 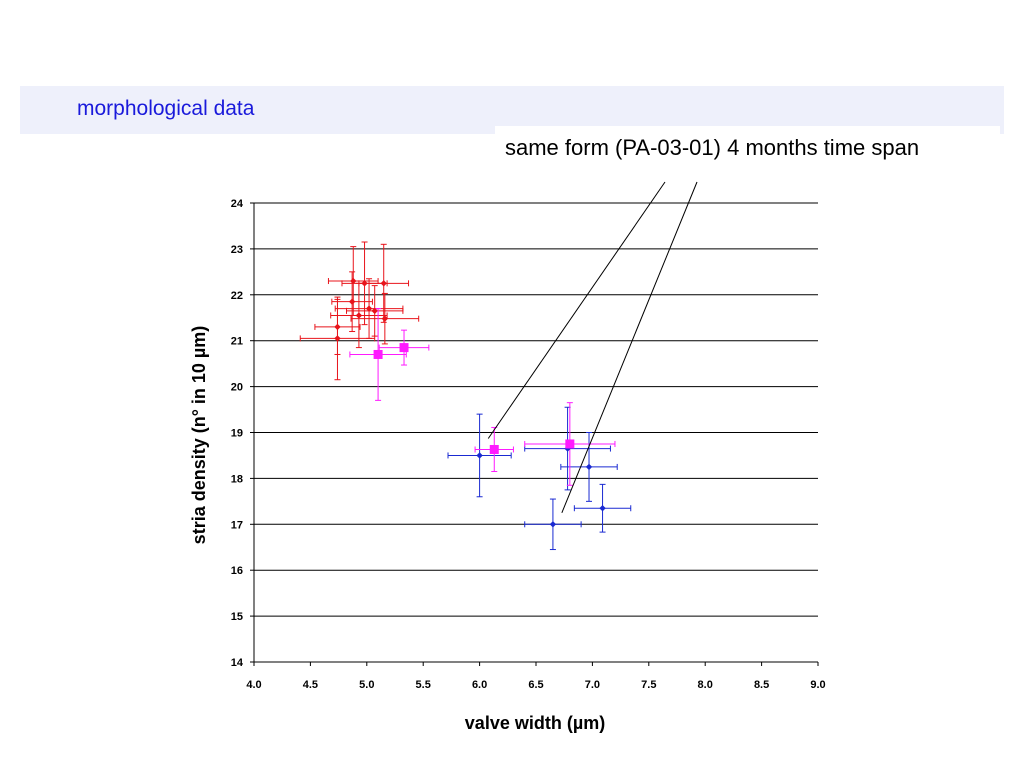 What do you see at coordinates (705, 685) in the screenshot?
I see `x-tick-label: 8.0` at bounding box center [705, 685].